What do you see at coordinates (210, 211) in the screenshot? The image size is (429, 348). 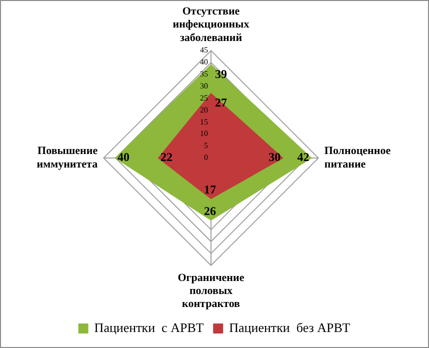 I see `data-label: 26` at bounding box center [210, 211].